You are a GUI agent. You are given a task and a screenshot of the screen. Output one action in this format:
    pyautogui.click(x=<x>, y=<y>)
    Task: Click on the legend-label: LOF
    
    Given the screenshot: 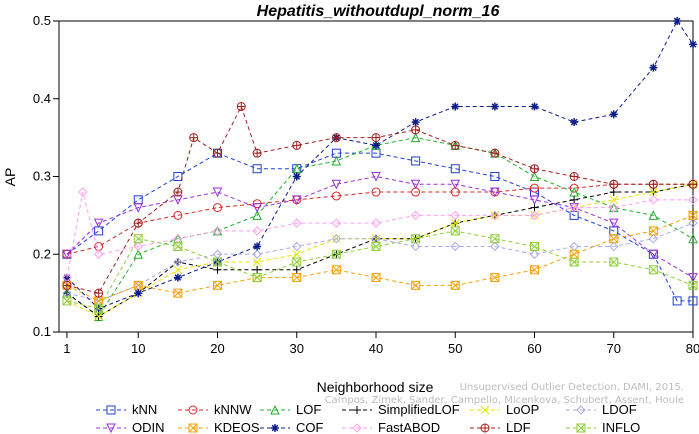 What is the action you would take?
    pyautogui.click(x=308, y=409)
    